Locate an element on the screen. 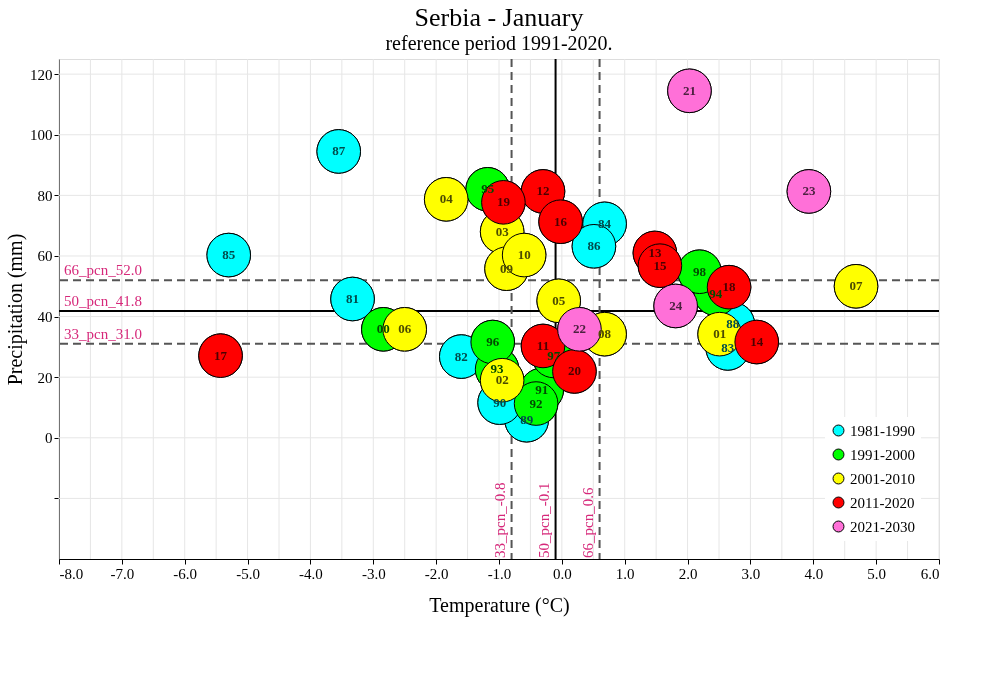 Image resolution: width=1006 pixels, height=679 pixels. y-tick-label: 0 is located at coordinates (49, 438).